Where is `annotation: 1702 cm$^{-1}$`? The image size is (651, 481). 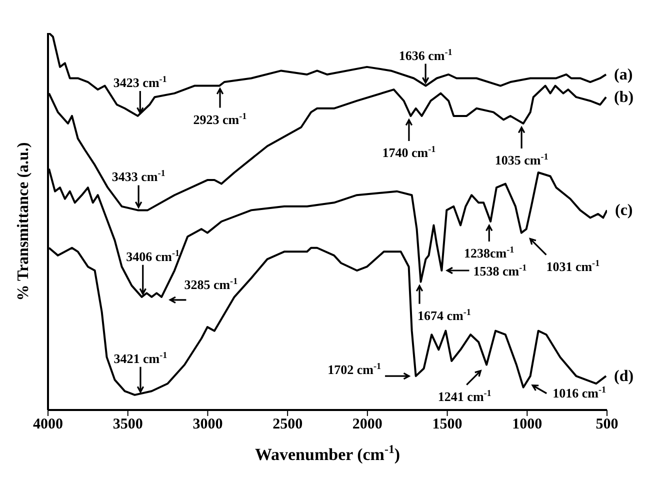
annotation: 1702 cm$^{-1}$ is located at coordinates (355, 369).